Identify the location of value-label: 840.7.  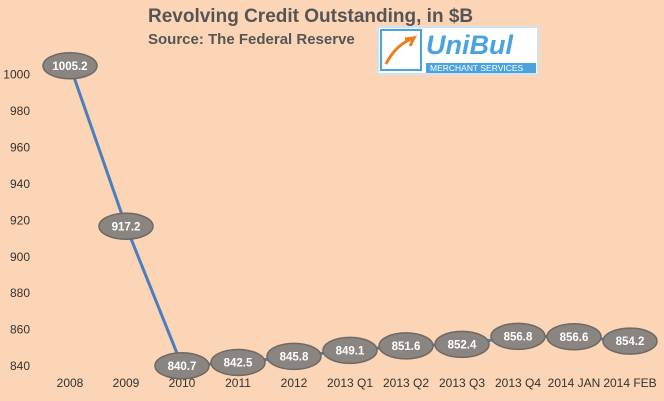
(182, 367).